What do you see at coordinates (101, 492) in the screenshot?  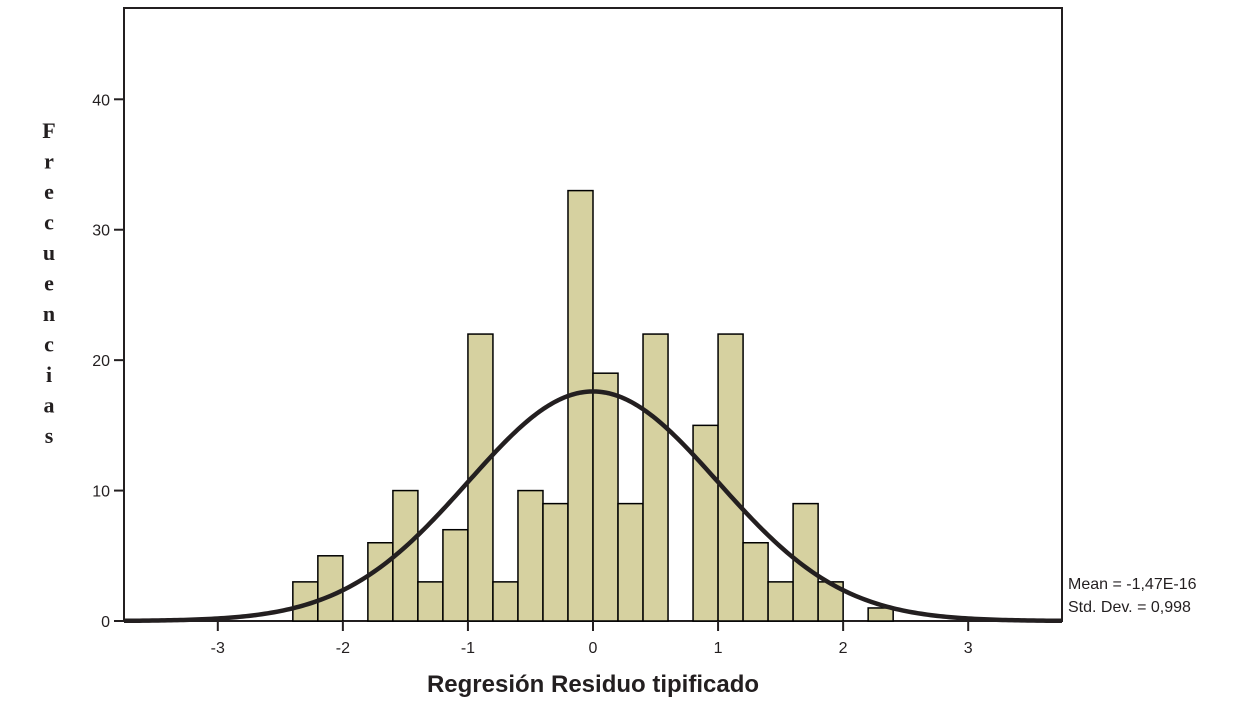 I see `y-tick-label: 10` at bounding box center [101, 492].